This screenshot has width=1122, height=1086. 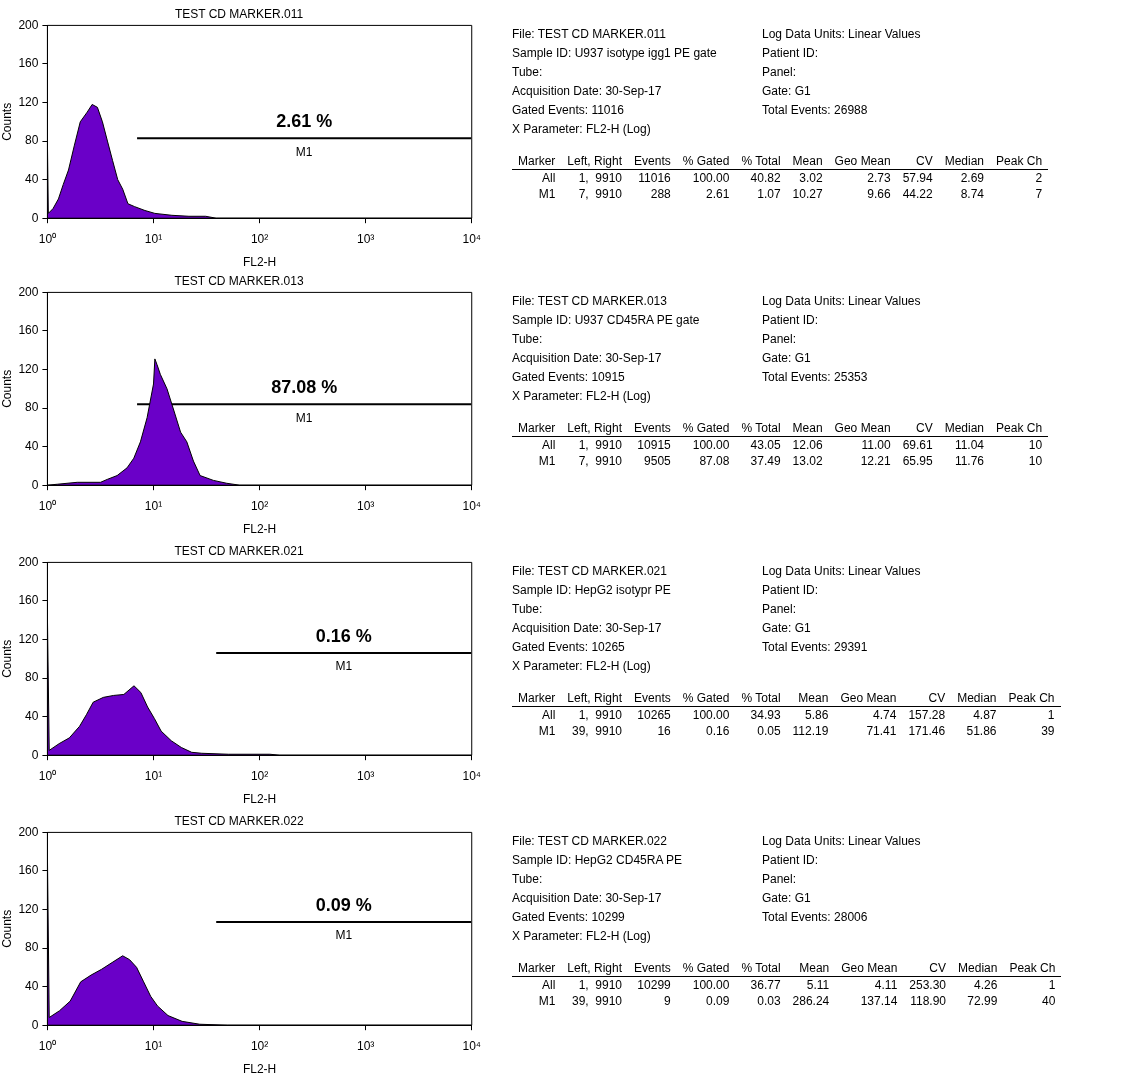 I want to click on text: Log Data Units: Linear Values, so click(x=842, y=35).